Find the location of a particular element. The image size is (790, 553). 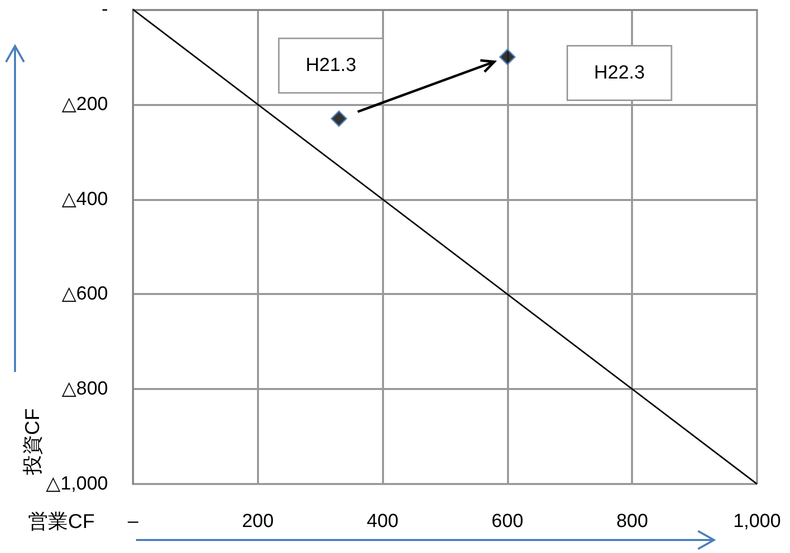

x-tick-label: 600 is located at coordinates (508, 521).